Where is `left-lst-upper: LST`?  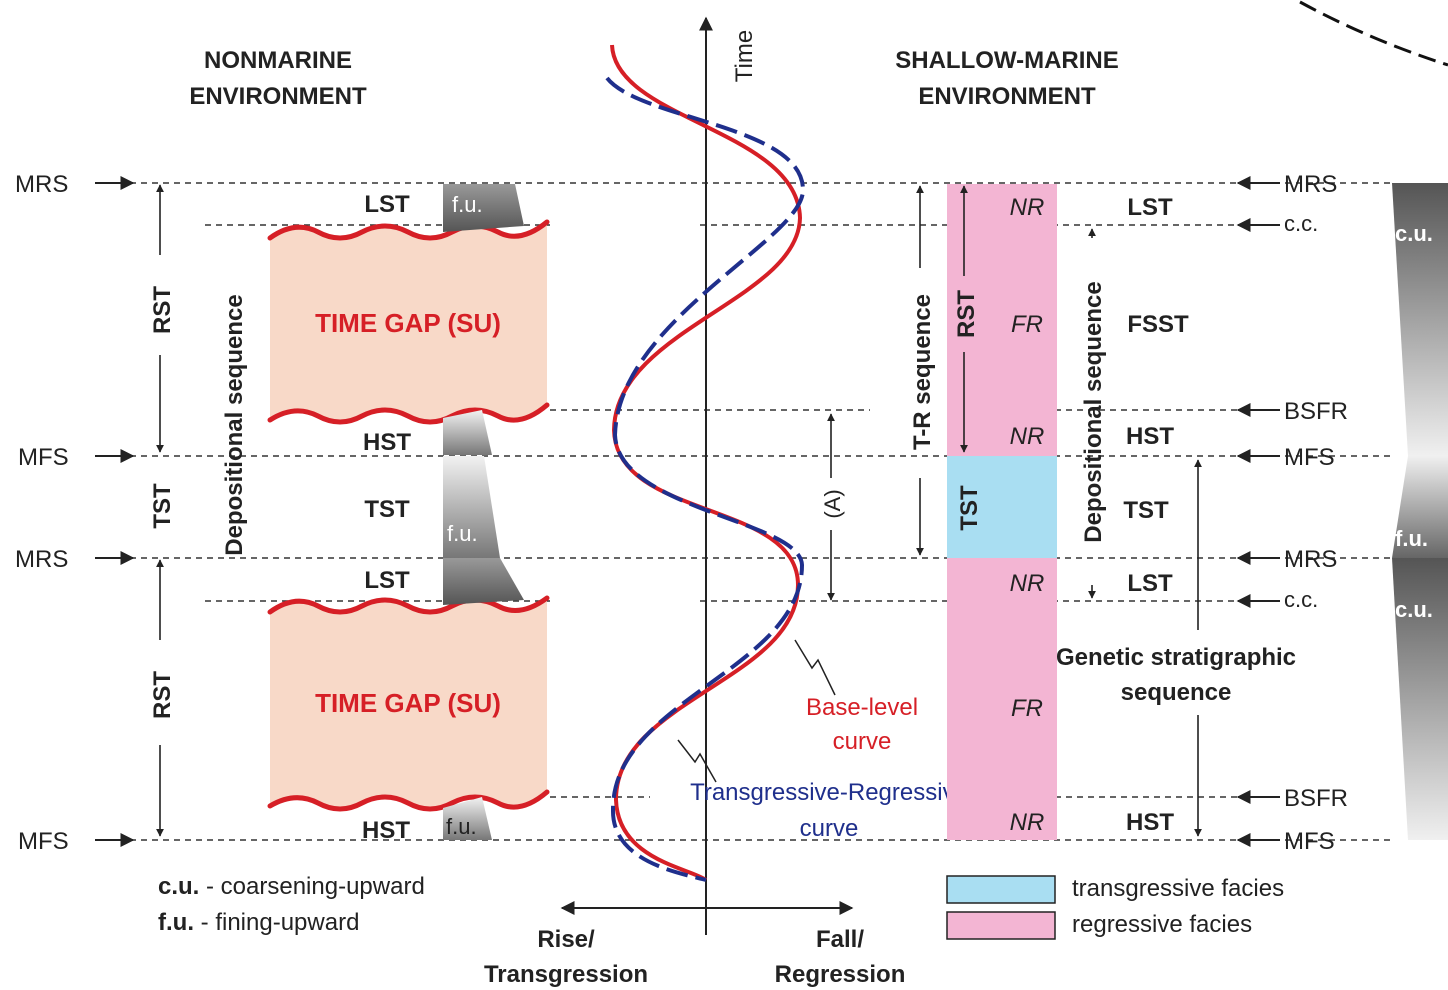 left-lst-upper: LST is located at coordinates (387, 204).